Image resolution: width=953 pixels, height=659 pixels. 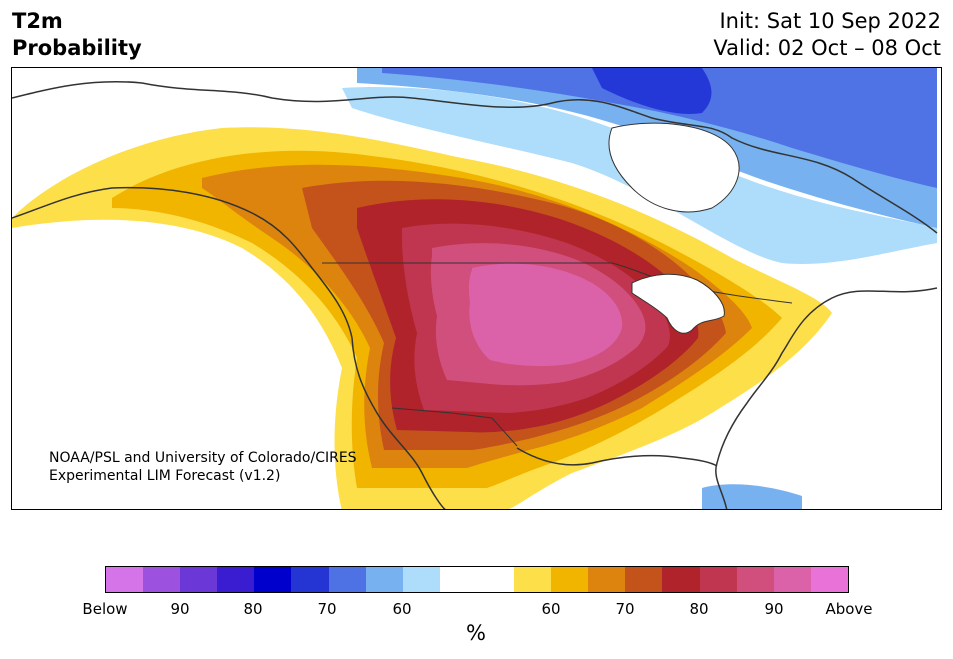 What do you see at coordinates (674, 167) in the screenshot?
I see `hudson-bay` at bounding box center [674, 167].